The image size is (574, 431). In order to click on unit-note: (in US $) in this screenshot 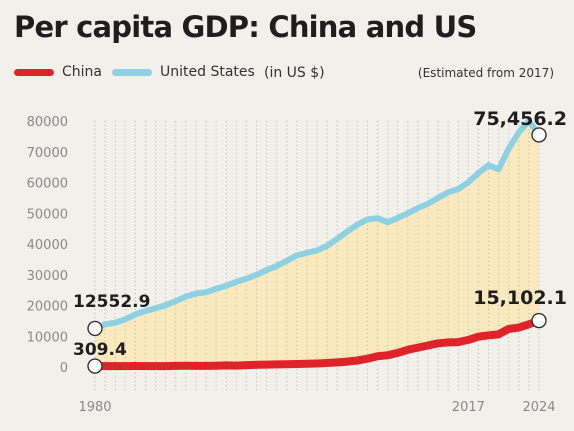, I will do `click(294, 73)`.